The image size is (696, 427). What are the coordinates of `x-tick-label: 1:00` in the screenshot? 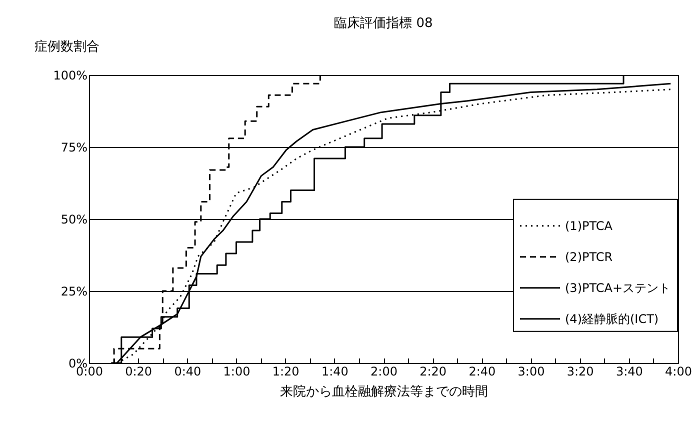 It's located at (236, 371).